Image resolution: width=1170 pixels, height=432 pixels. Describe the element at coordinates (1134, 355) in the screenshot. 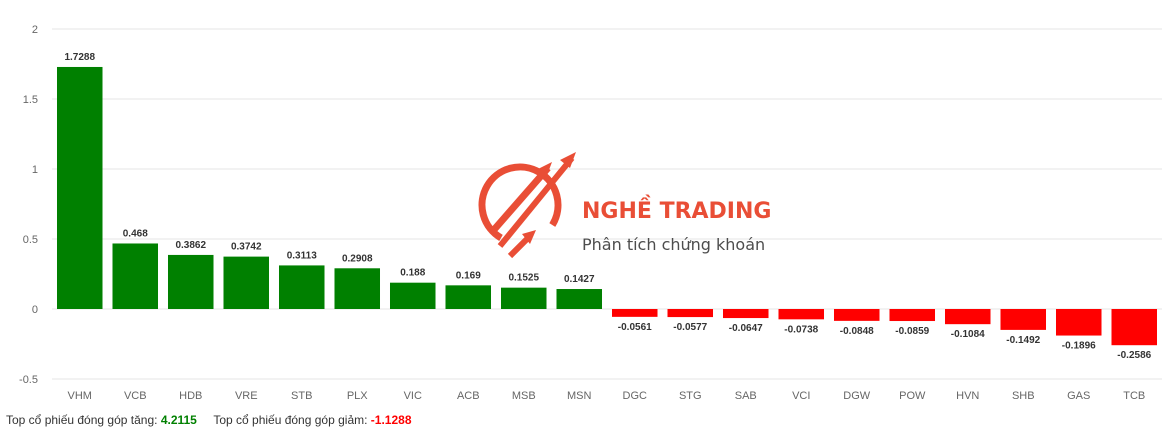

I see `data-label-tcb: -0.2586` at that location.